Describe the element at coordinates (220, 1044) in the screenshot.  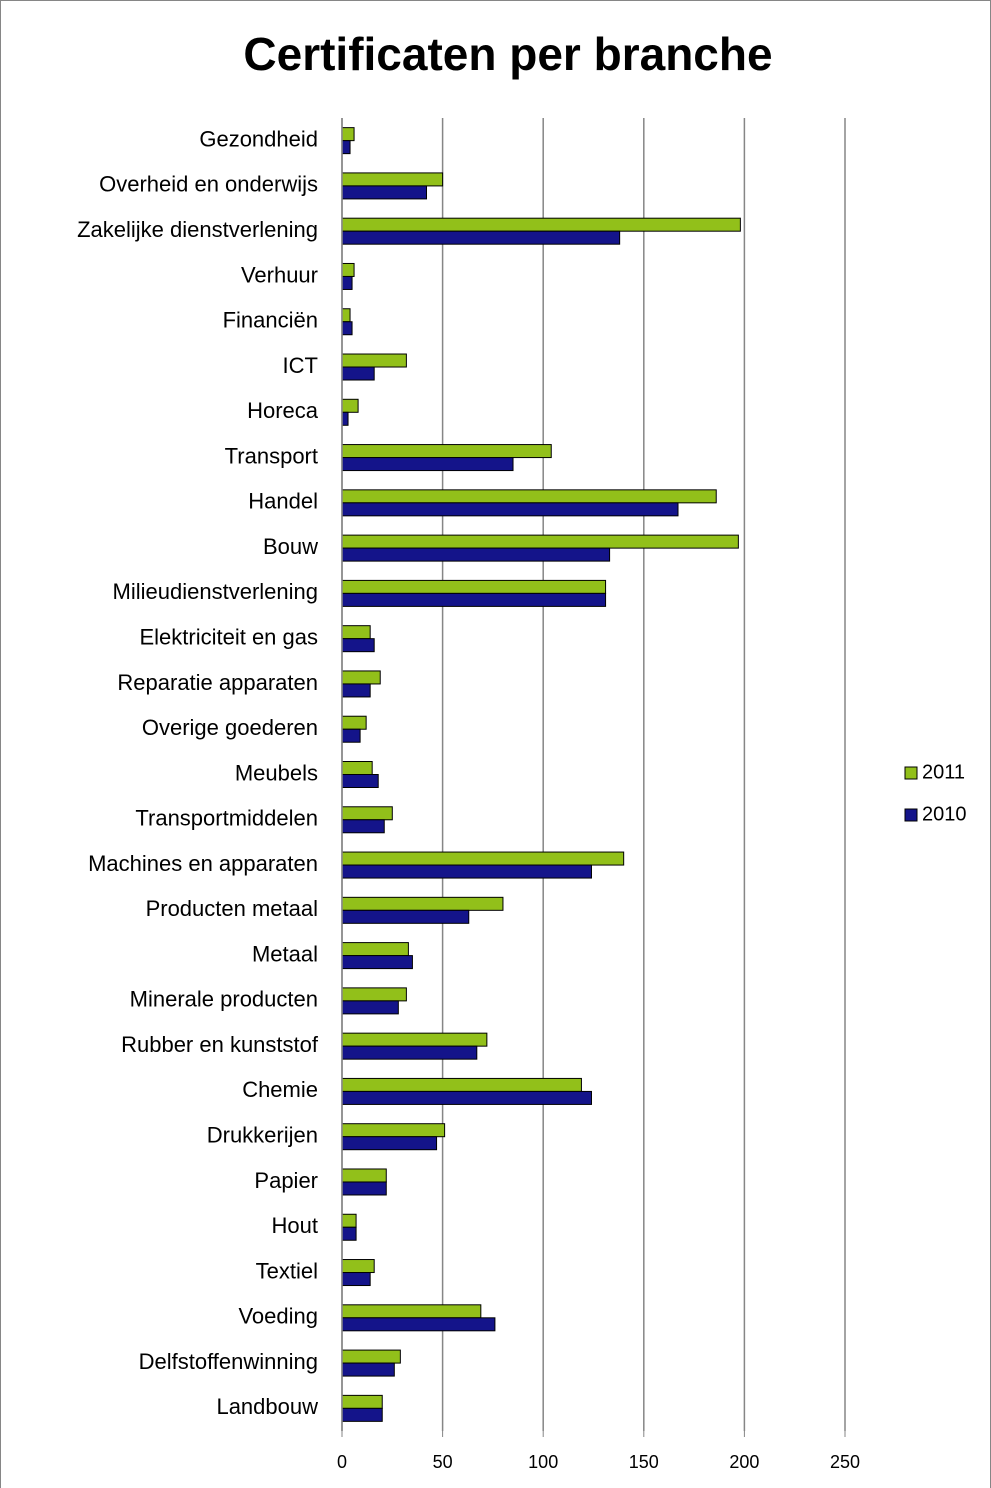
I see `y-tick-label: Rubber en kunststof` at that location.